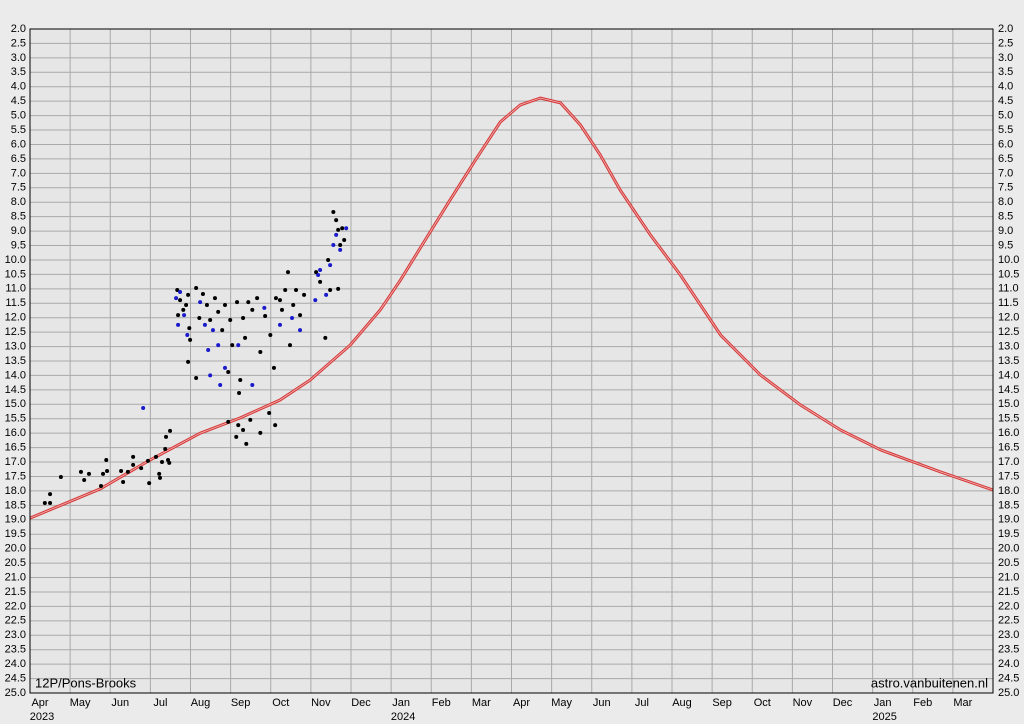 This screenshot has width=1024, height=724. I want to click on y-tick-label: 15.0, so click(15, 404).